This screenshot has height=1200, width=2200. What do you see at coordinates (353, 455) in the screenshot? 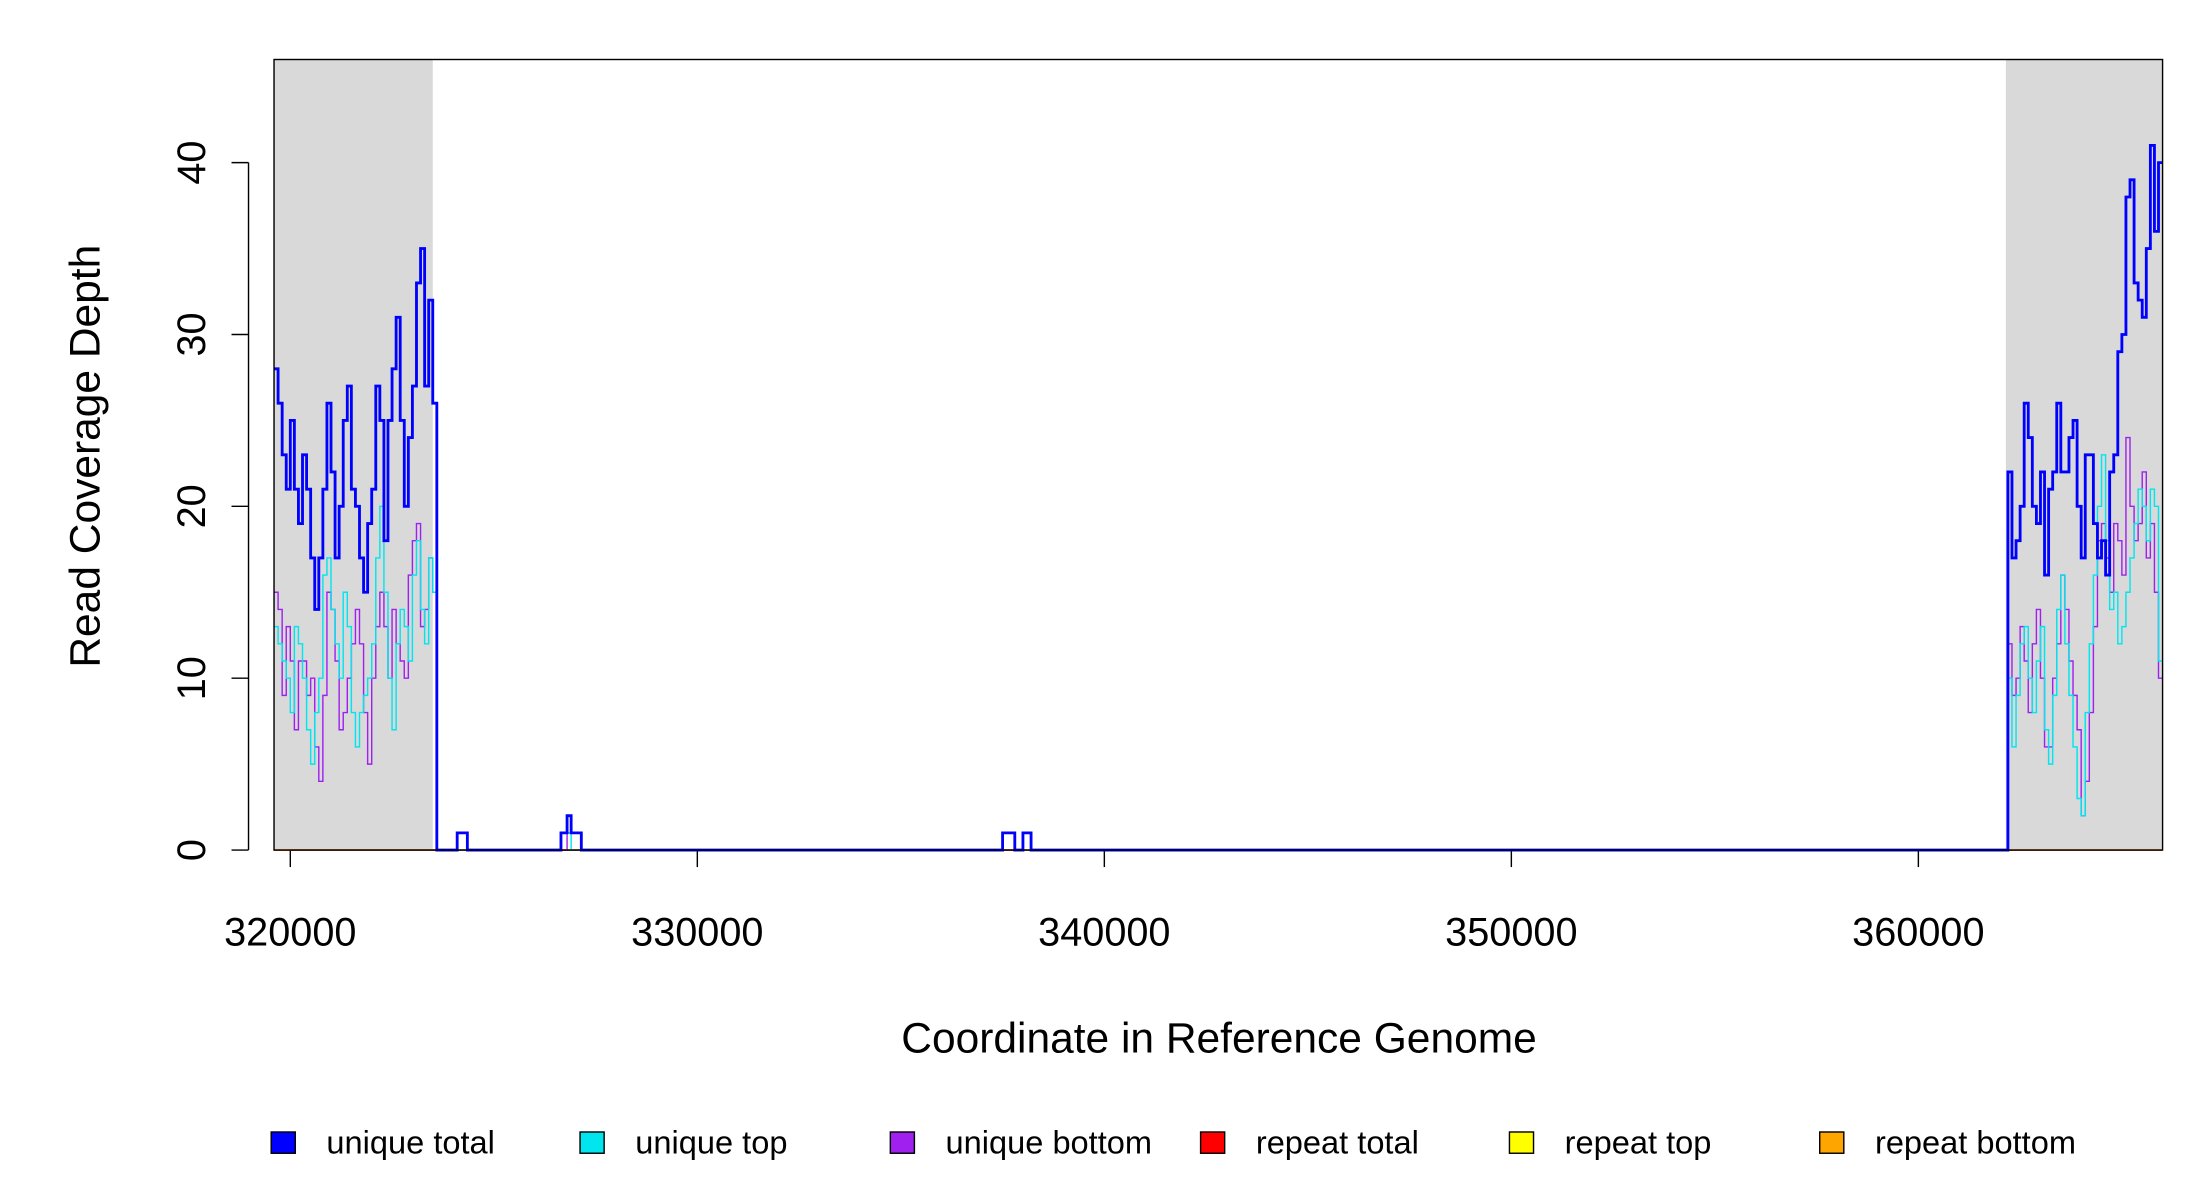
I see `shaded-region` at bounding box center [353, 455].